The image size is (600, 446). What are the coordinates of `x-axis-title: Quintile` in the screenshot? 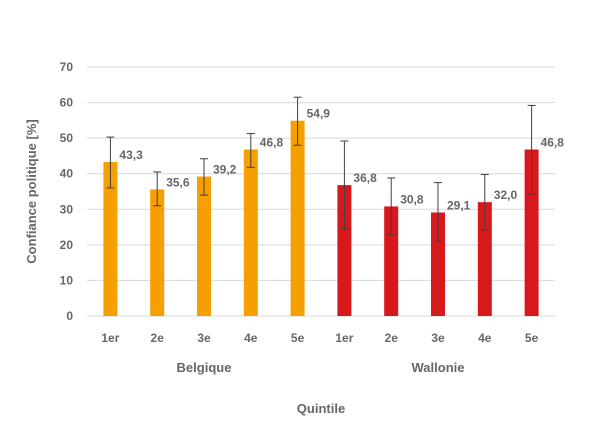 It's located at (321, 408).